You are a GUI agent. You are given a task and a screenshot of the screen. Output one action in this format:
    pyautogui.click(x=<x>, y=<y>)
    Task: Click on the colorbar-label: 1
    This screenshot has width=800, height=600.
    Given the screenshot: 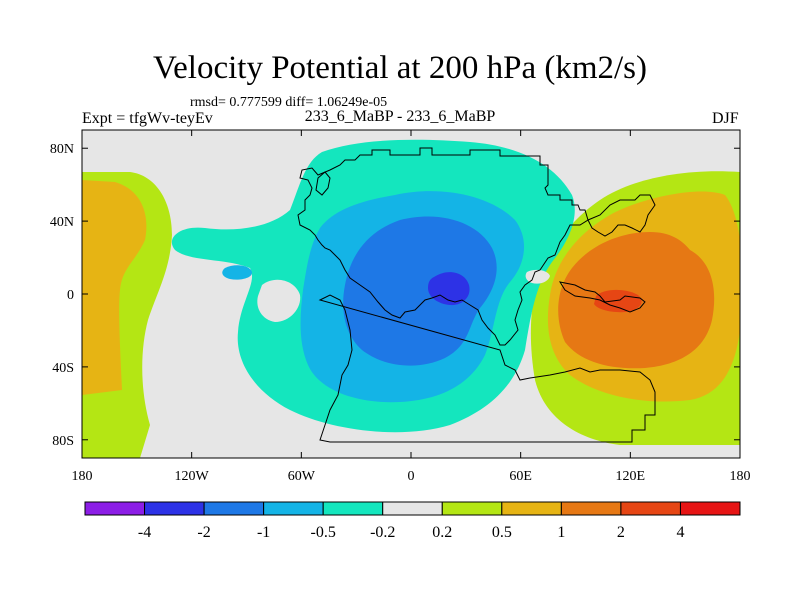 What is the action you would take?
    pyautogui.click(x=561, y=532)
    